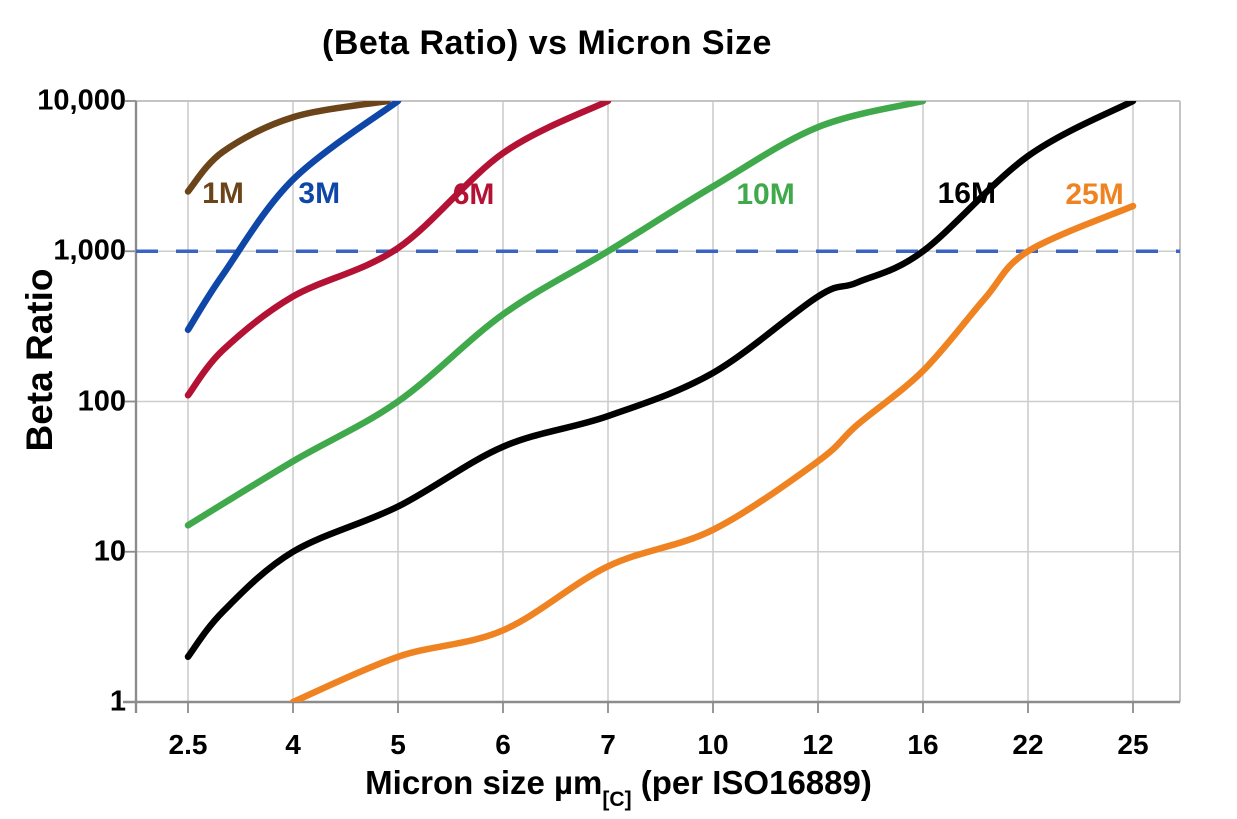 The height and width of the screenshot is (819, 1237). Describe the element at coordinates (109, 551) in the screenshot. I see `y-tick-label: 10` at that location.